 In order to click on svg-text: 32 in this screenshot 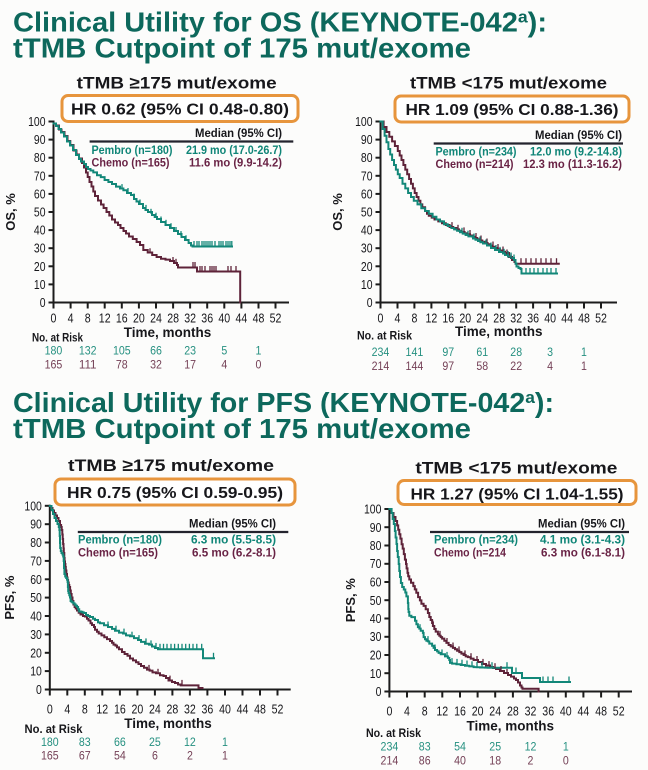, I will do `click(190, 318)`.